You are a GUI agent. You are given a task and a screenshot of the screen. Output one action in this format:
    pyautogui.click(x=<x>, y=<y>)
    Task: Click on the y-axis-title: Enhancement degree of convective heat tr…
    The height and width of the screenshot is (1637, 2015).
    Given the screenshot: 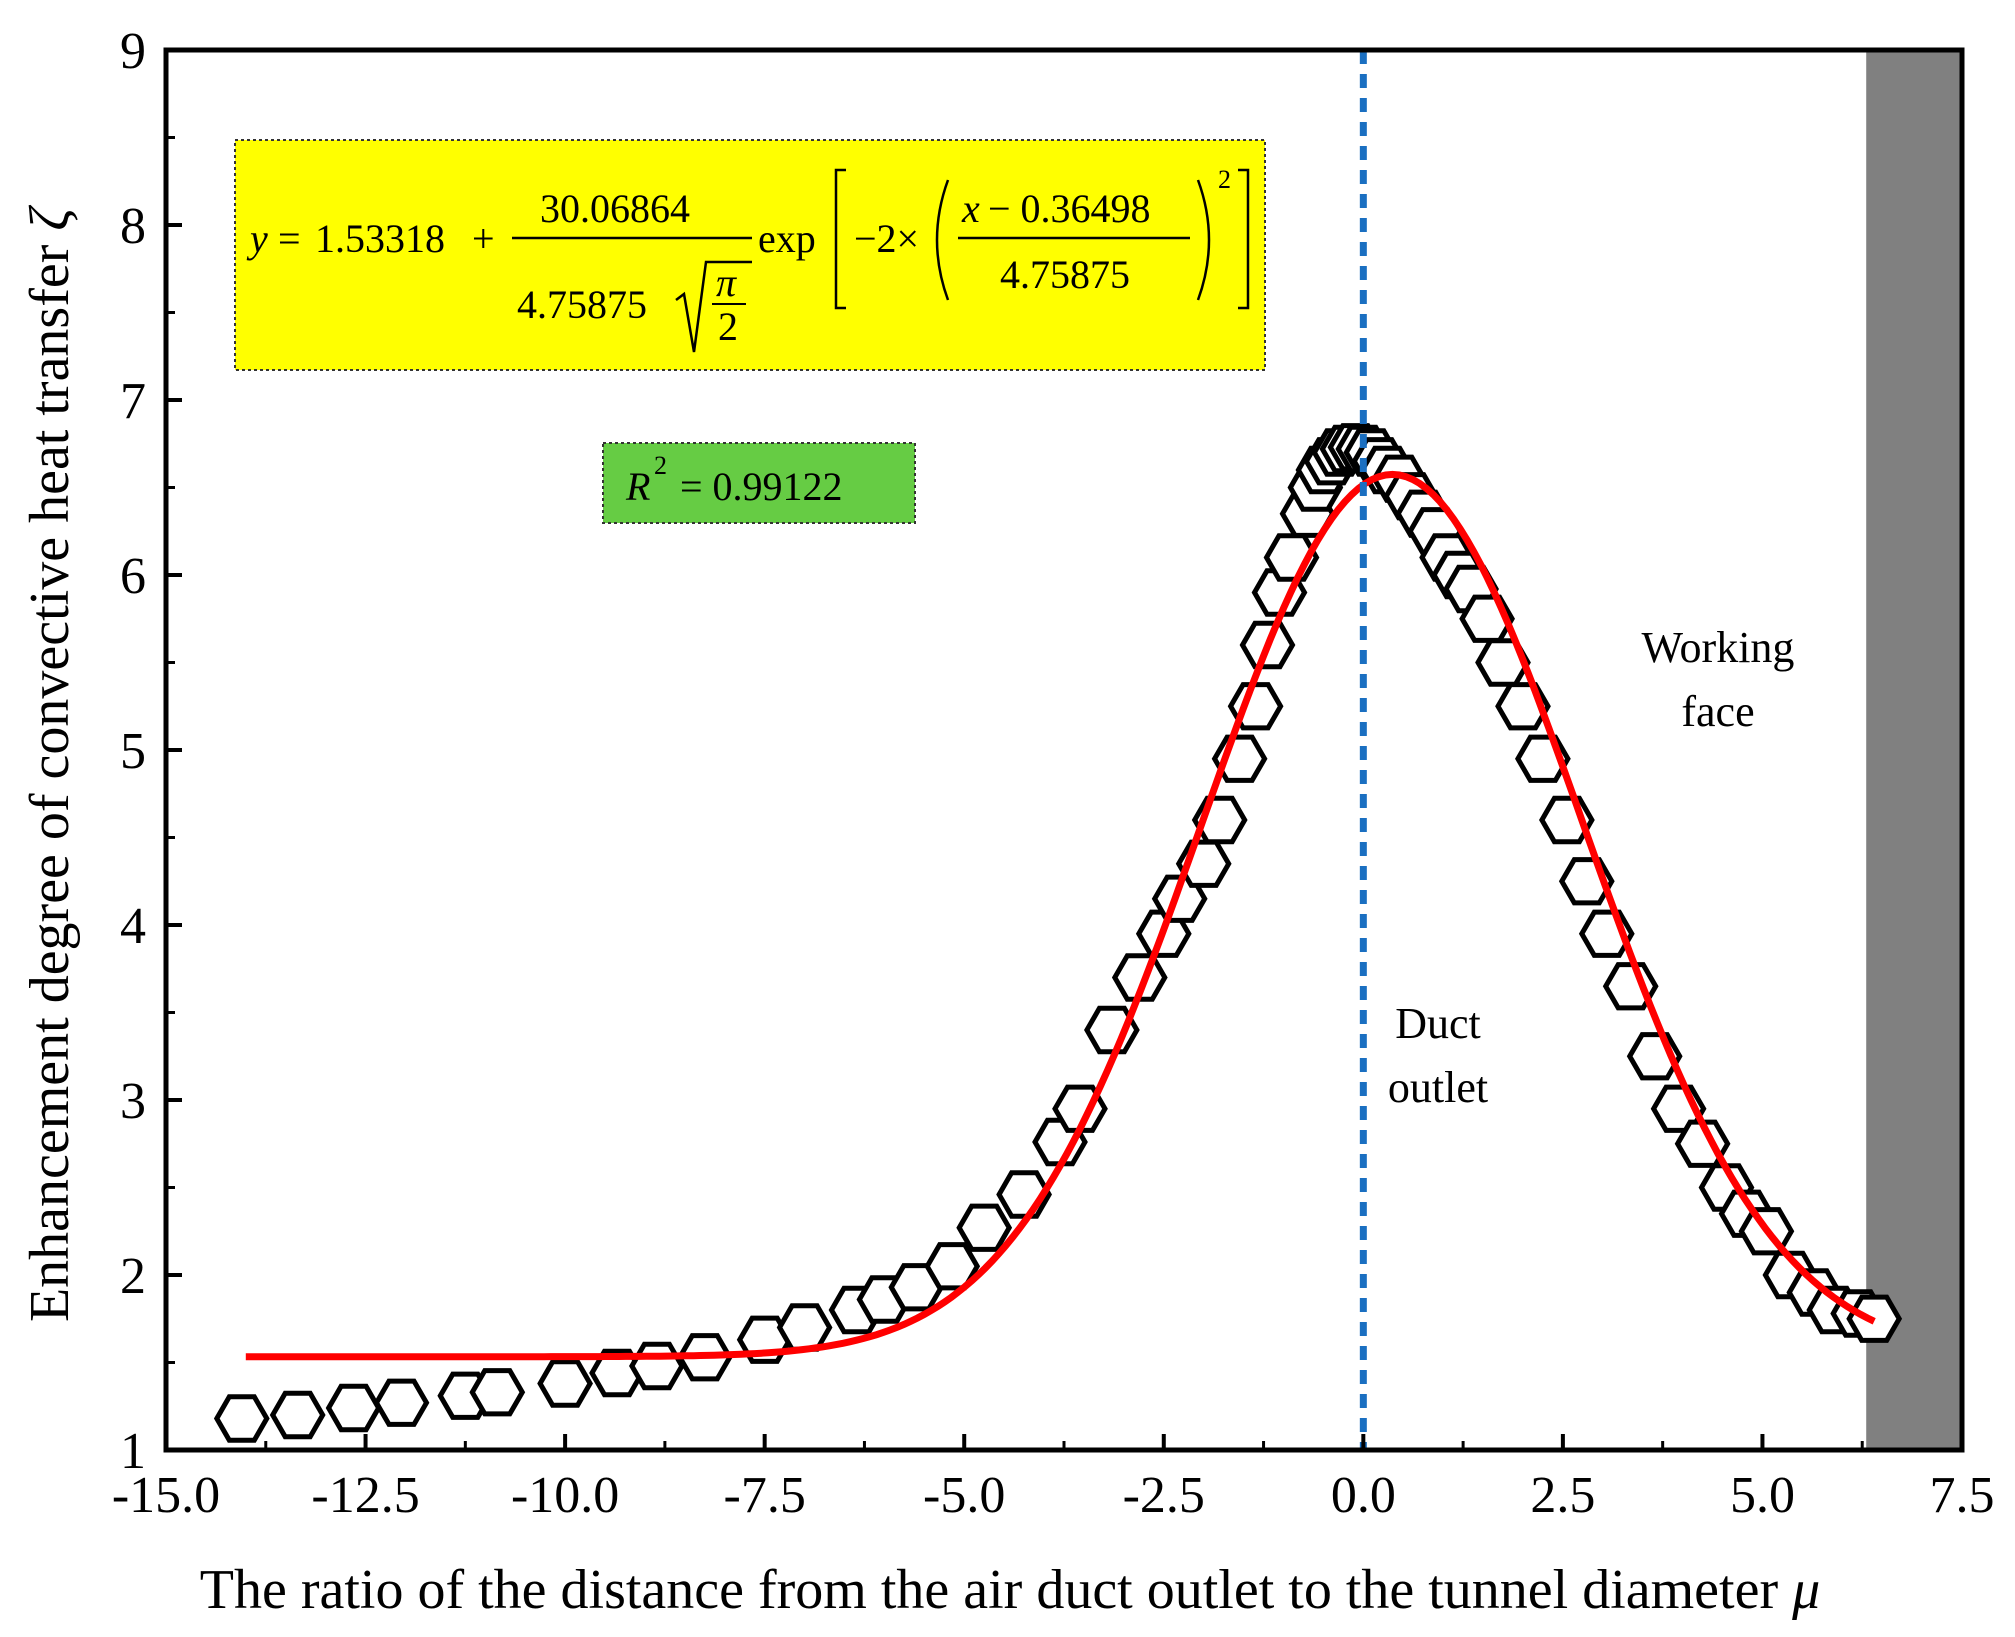 What is the action you would take?
    pyautogui.click(x=50, y=763)
    